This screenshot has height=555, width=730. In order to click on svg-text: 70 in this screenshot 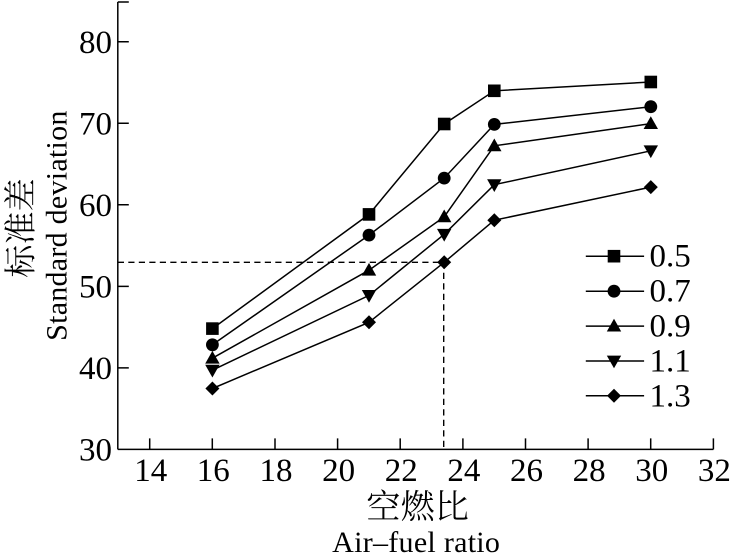, I will do `click(95, 124)`.